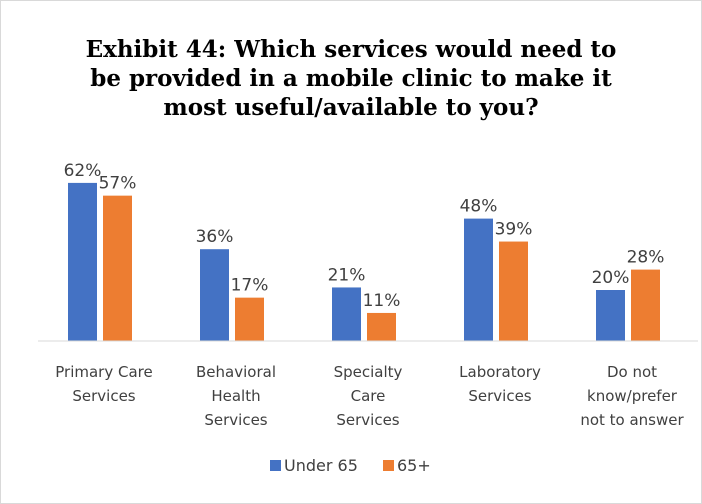  Describe the element at coordinates (368, 372) in the screenshot. I see `category-label-2-0: Specialty` at that location.